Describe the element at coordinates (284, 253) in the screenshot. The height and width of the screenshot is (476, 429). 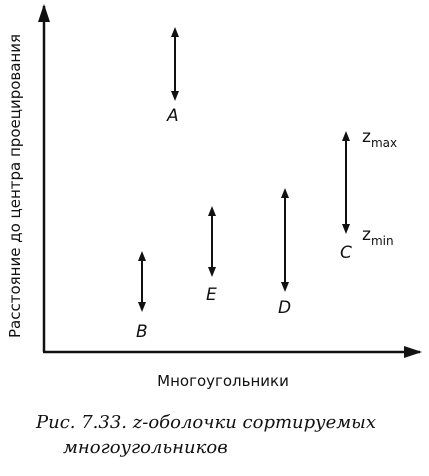
I see `extent-d: D` at that location.